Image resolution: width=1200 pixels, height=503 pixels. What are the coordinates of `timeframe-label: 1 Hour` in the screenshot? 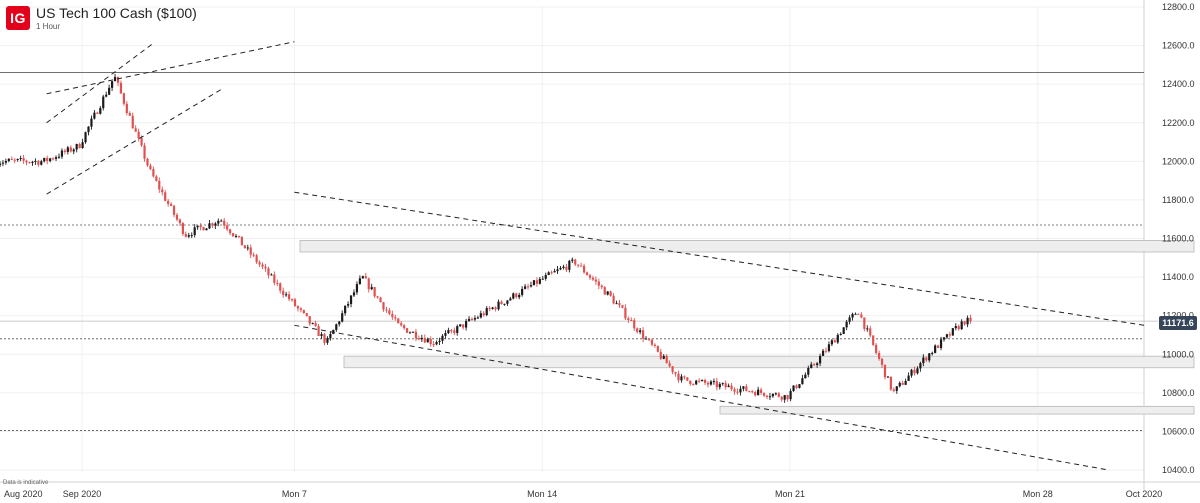 It's located at (48, 26).